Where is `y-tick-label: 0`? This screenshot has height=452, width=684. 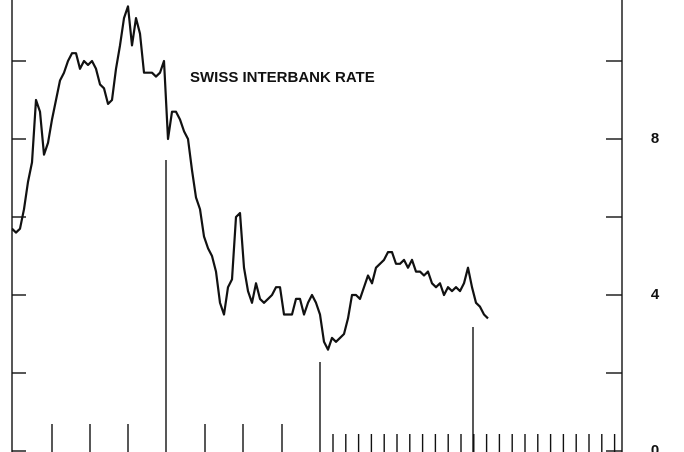
y-tick-label: 0 is located at coordinates (655, 447).